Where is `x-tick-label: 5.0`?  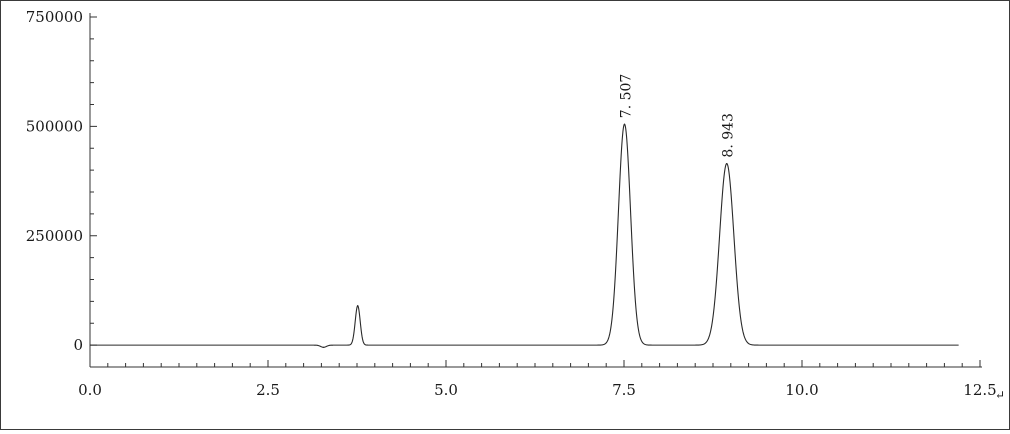 x-tick-label: 5.0 is located at coordinates (446, 390).